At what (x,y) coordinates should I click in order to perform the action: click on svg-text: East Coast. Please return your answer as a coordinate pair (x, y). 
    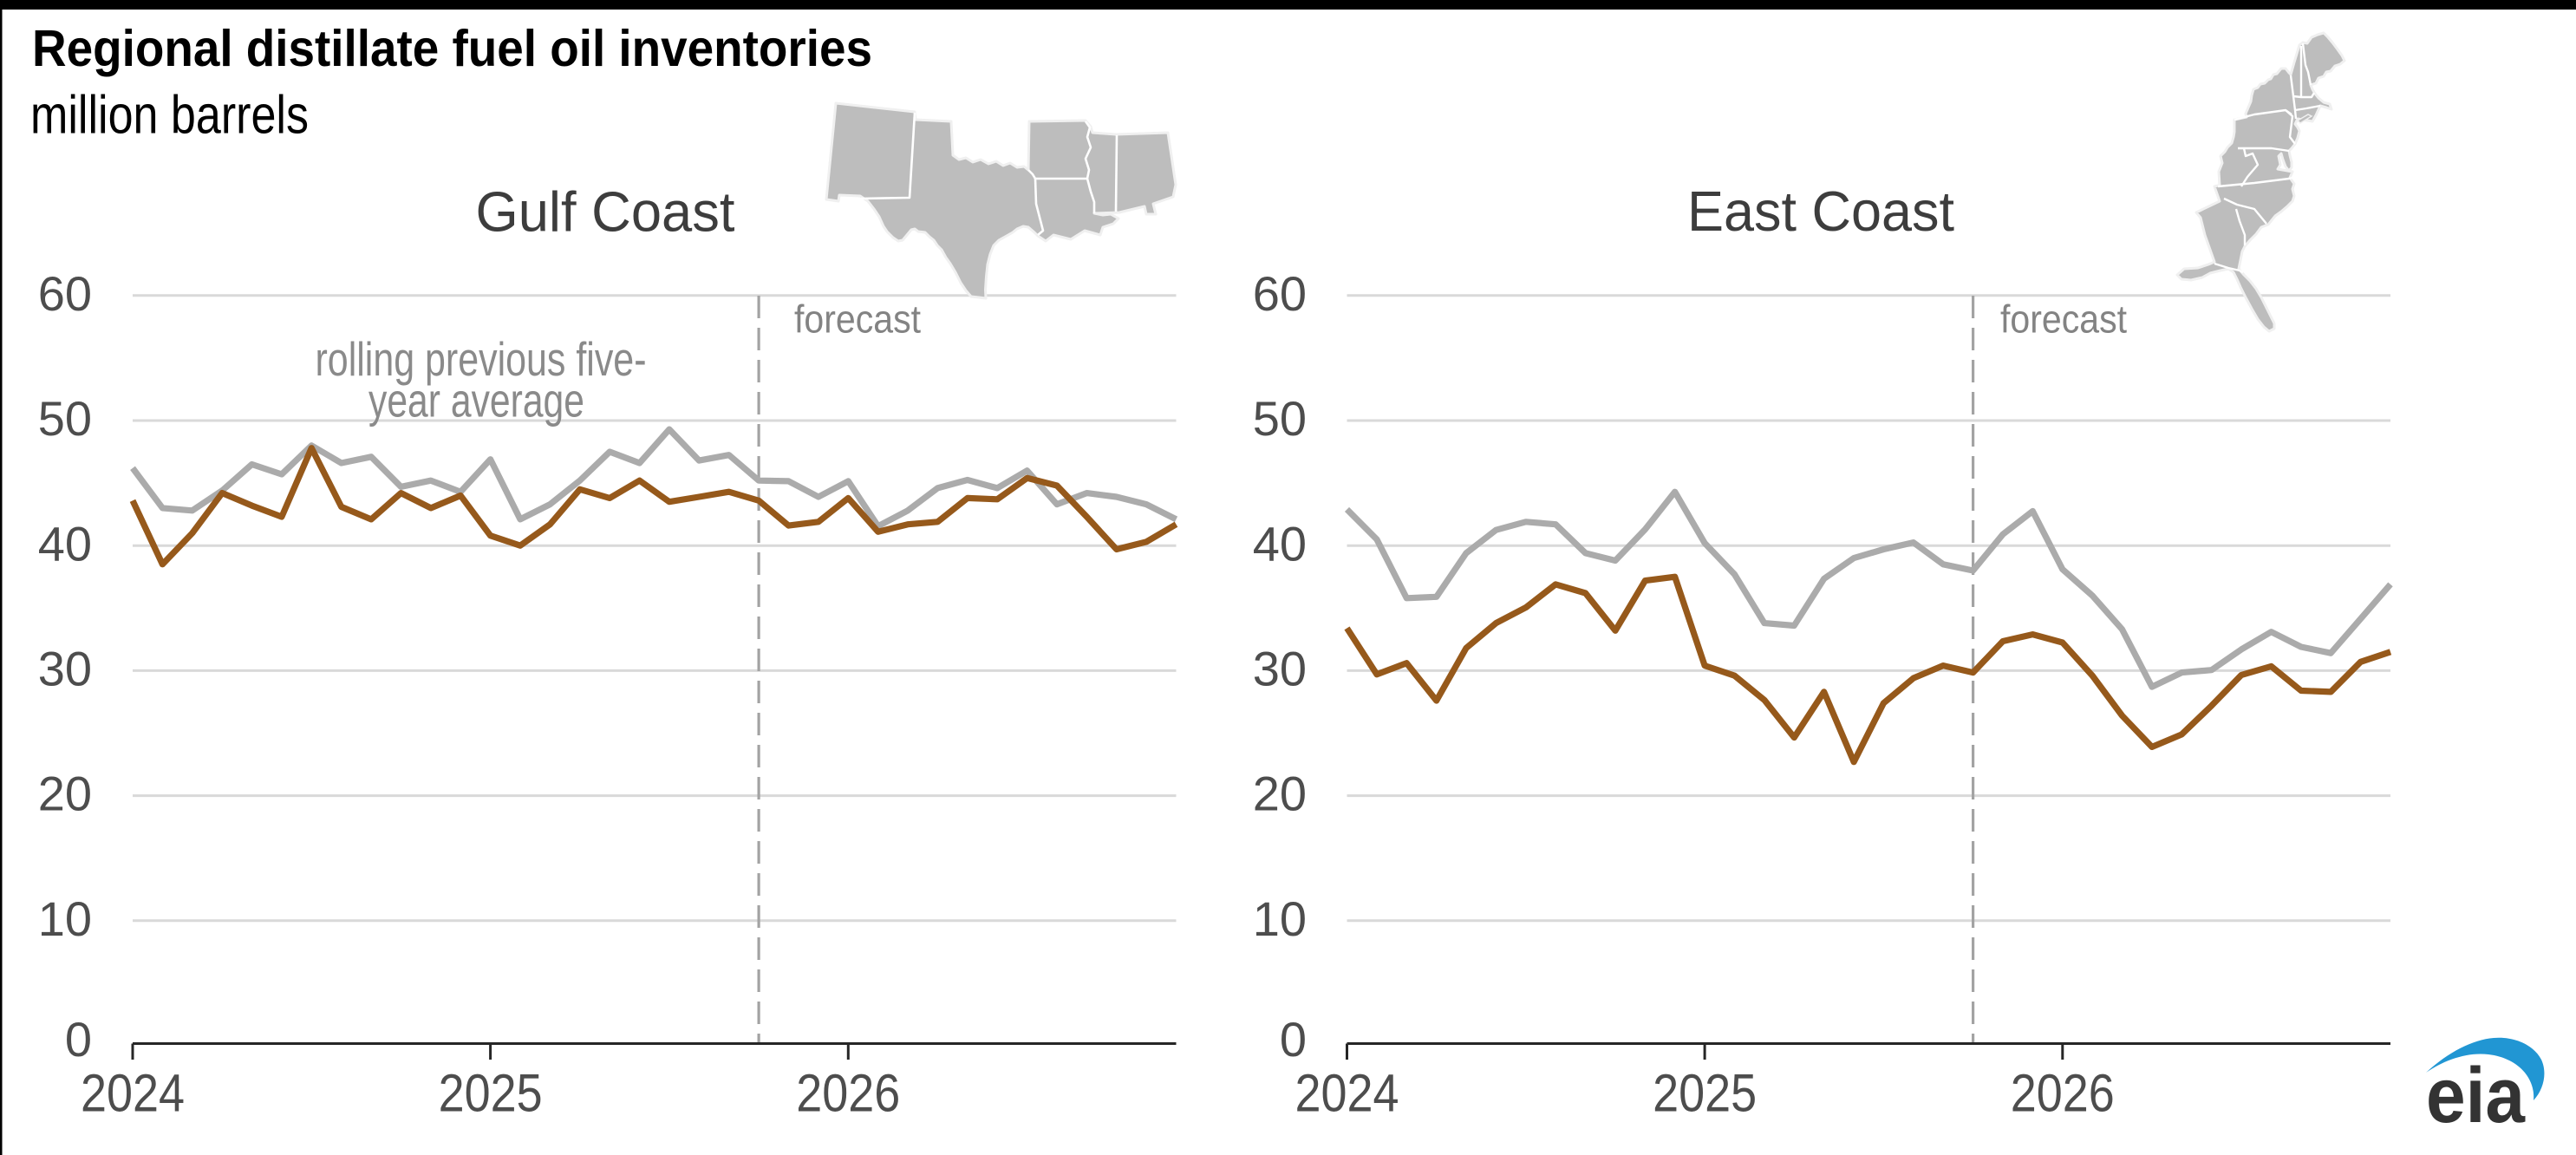
    Looking at the image, I should click on (1821, 211).